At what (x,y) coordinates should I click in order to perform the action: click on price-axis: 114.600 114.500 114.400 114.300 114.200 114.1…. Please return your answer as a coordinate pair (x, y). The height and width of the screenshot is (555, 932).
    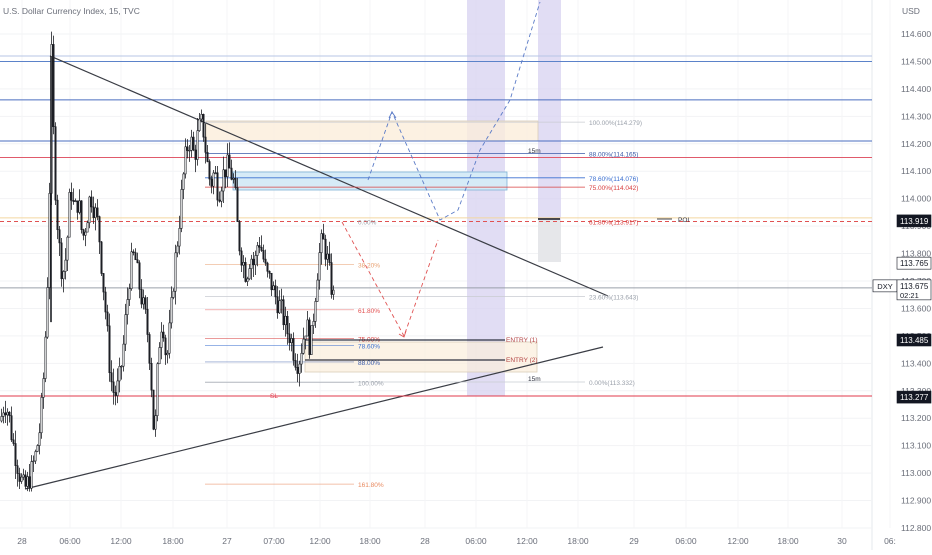
    Looking at the image, I should click on (902, 281).